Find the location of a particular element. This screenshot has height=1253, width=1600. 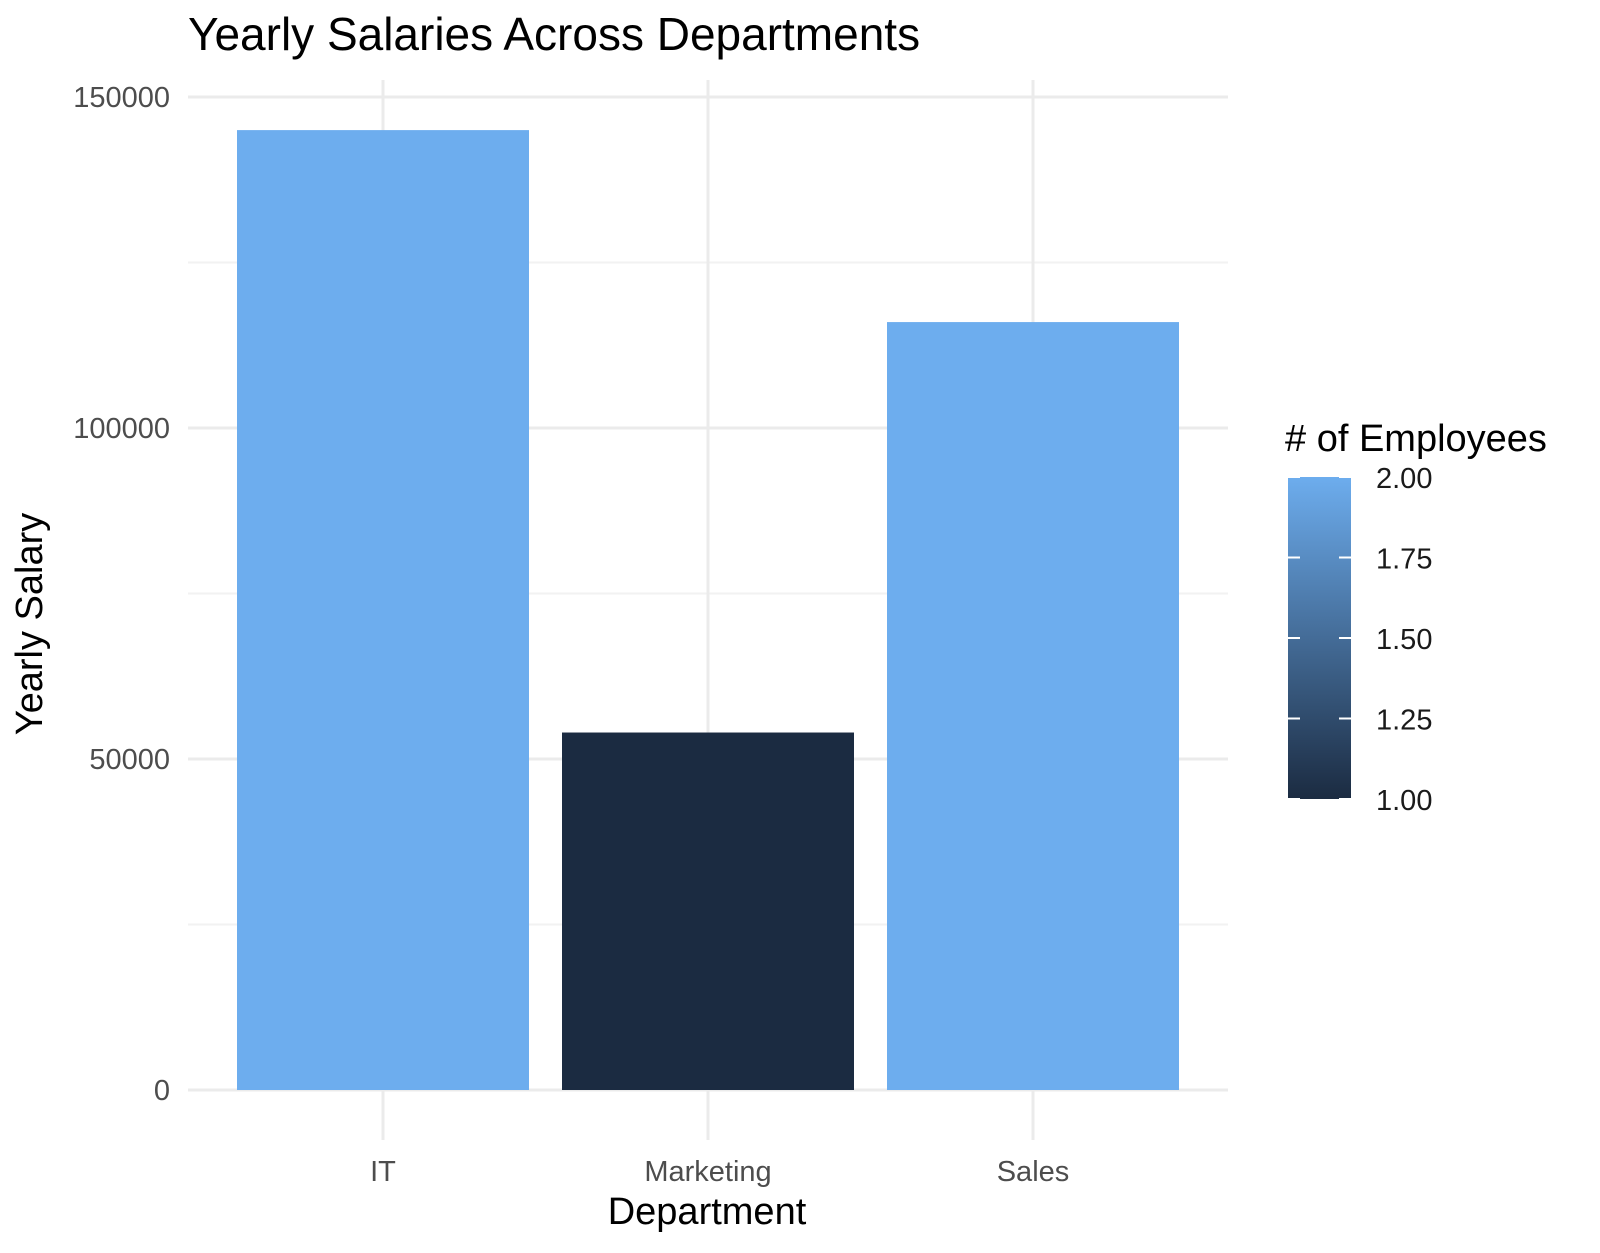

legend-ticks: 1.00 1.25 1.50 1.75 2.00 is located at coordinates (1360, 640).